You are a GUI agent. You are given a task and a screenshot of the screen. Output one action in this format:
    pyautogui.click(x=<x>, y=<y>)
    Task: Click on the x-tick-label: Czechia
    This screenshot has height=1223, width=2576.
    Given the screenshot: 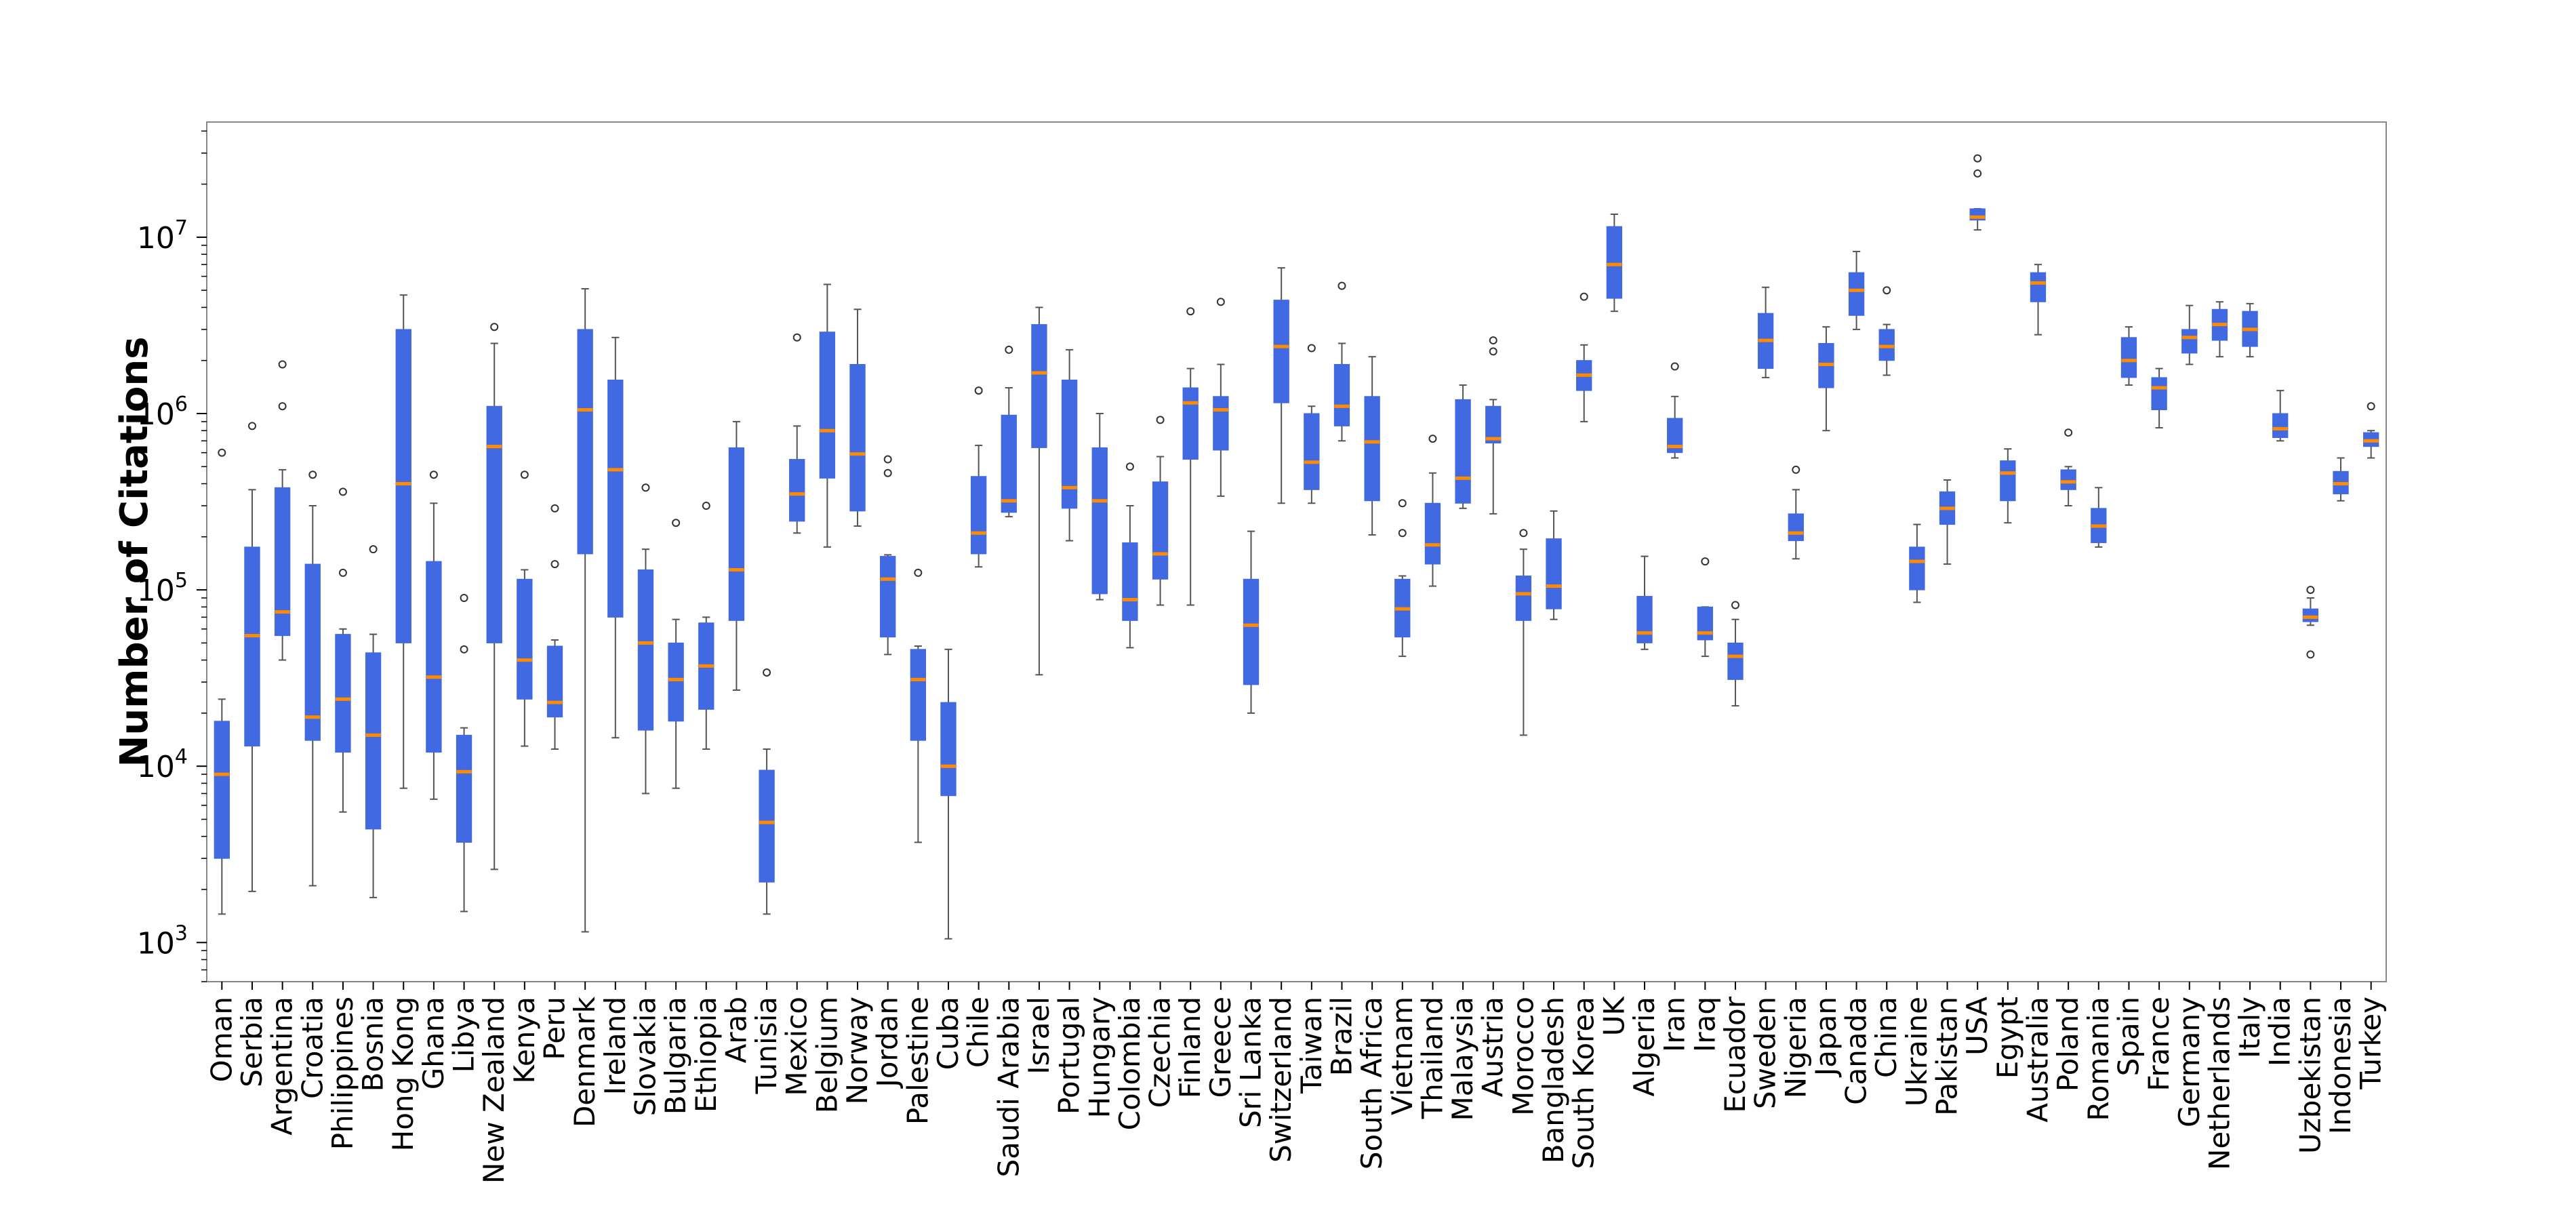 What is the action you would take?
    pyautogui.click(x=1160, y=1052)
    